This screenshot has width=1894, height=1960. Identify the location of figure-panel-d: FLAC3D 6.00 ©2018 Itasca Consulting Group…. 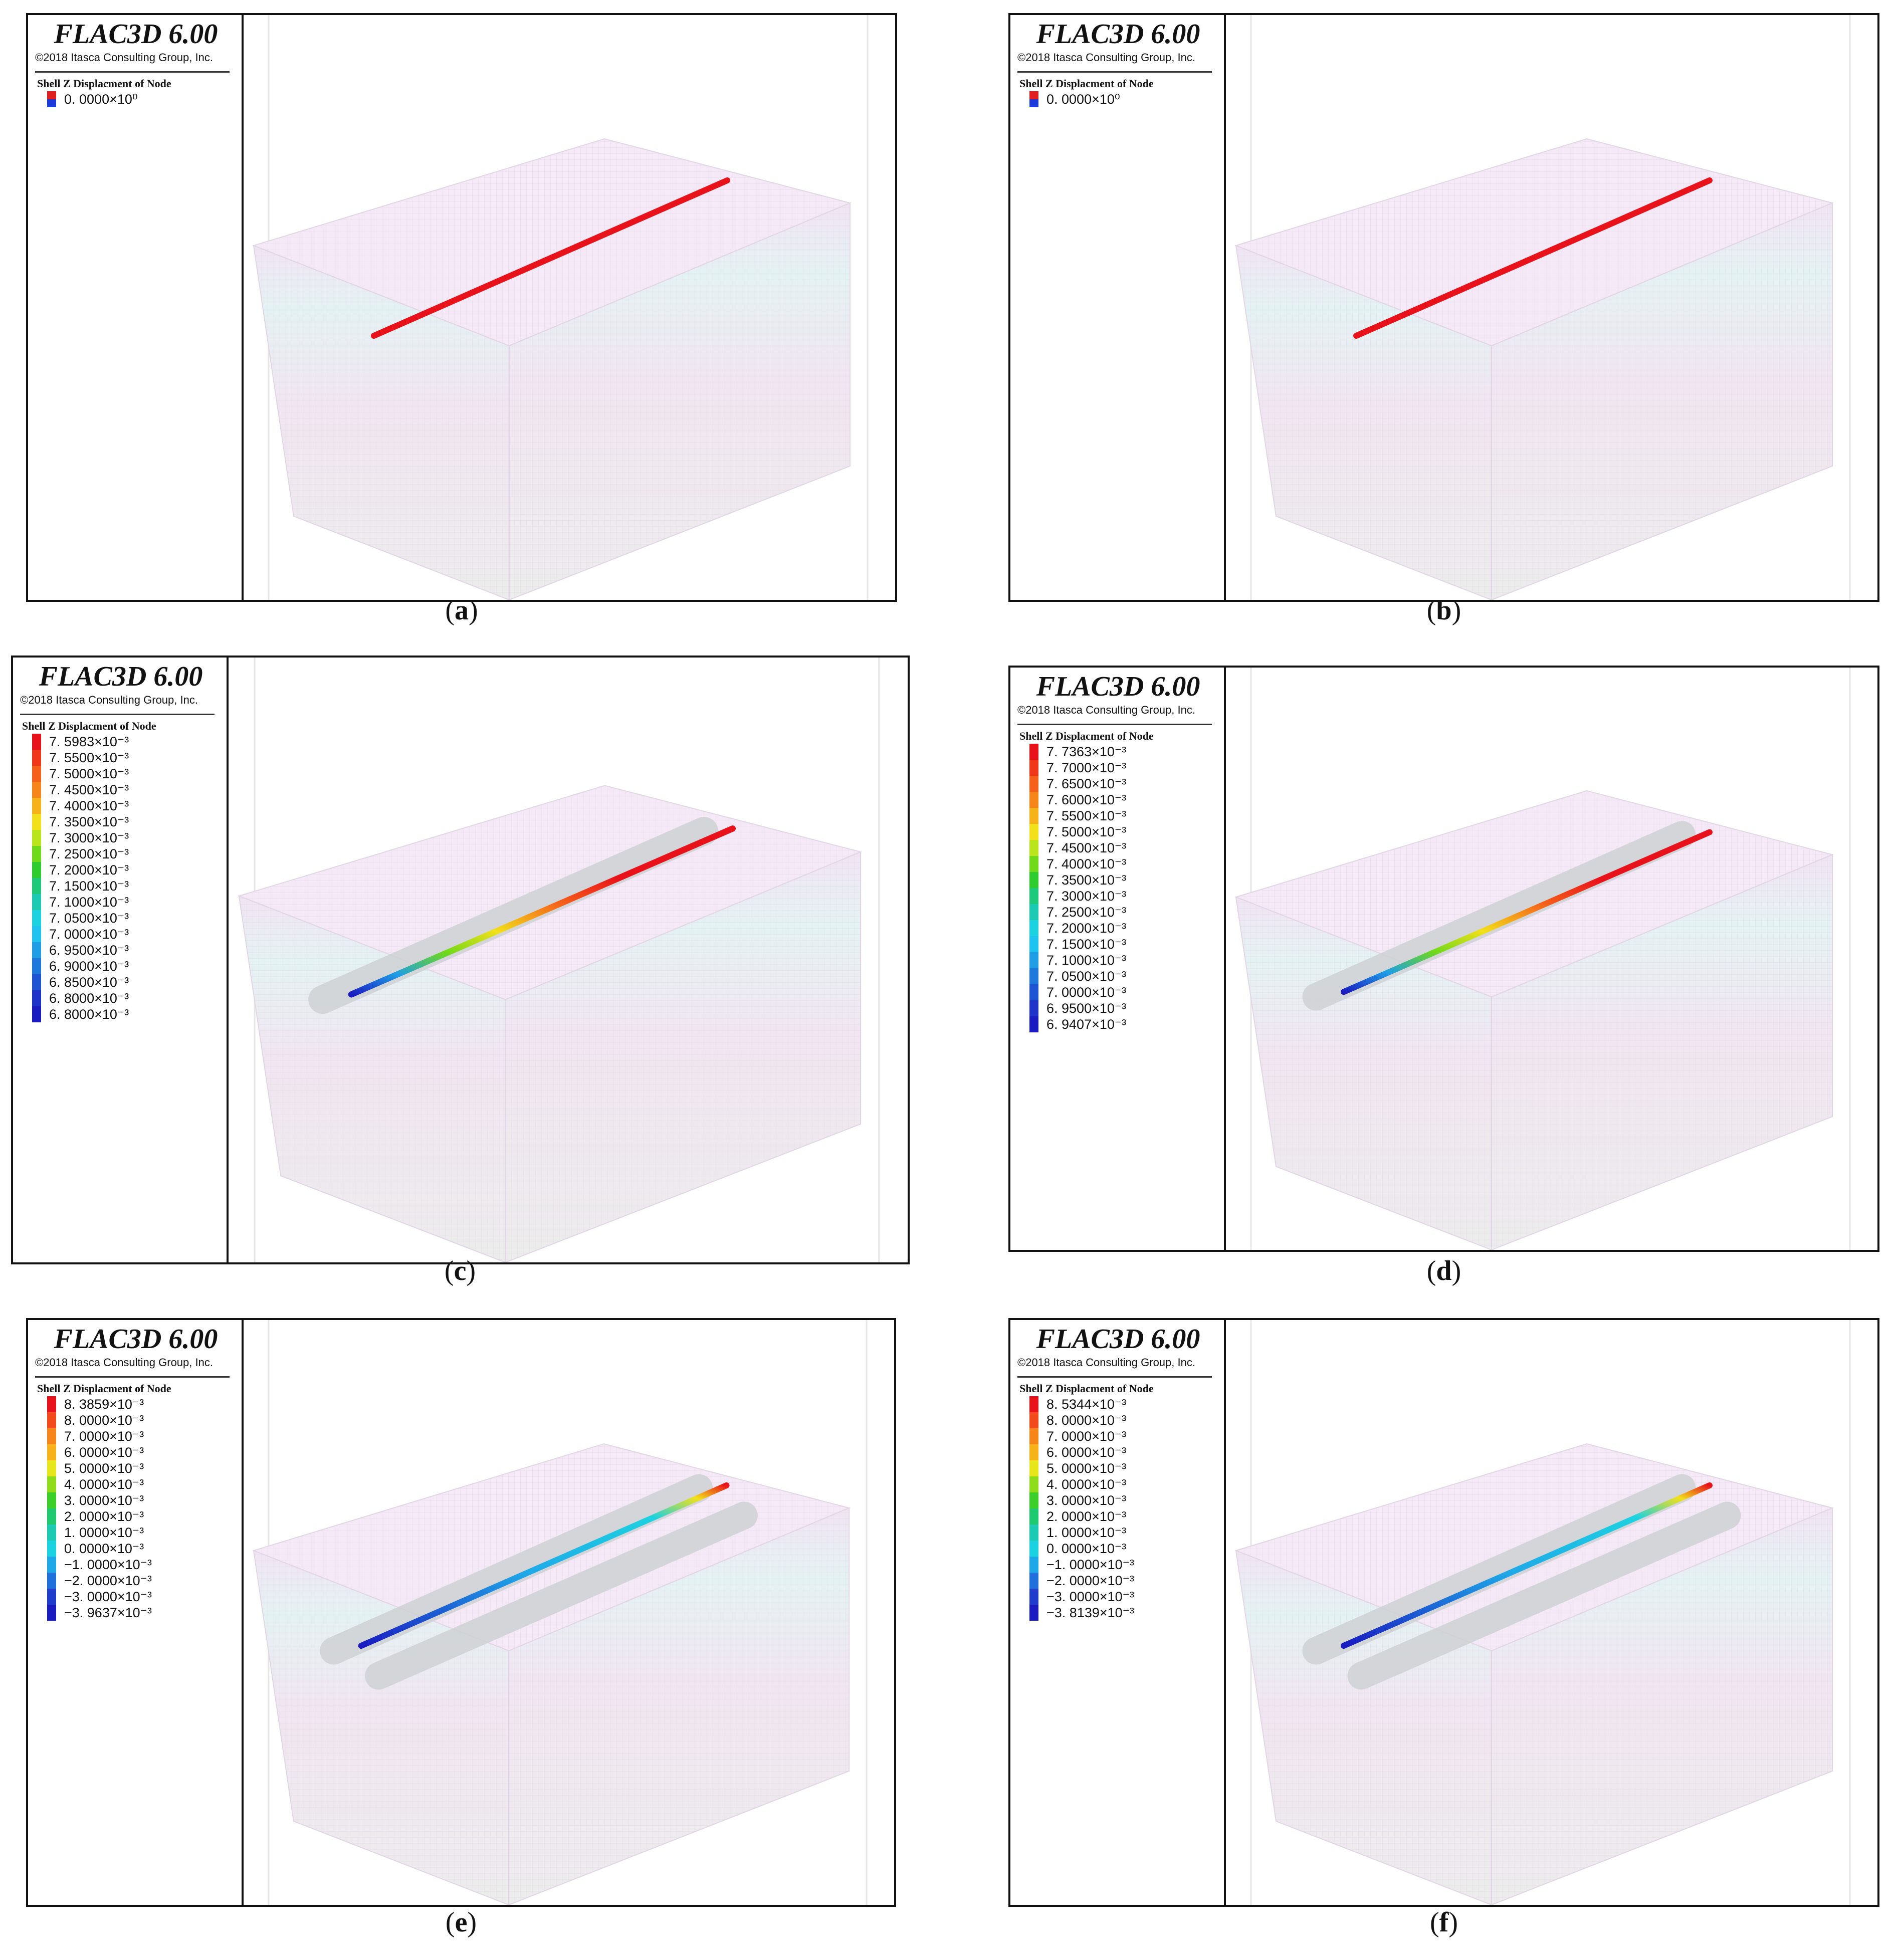
(1443, 959).